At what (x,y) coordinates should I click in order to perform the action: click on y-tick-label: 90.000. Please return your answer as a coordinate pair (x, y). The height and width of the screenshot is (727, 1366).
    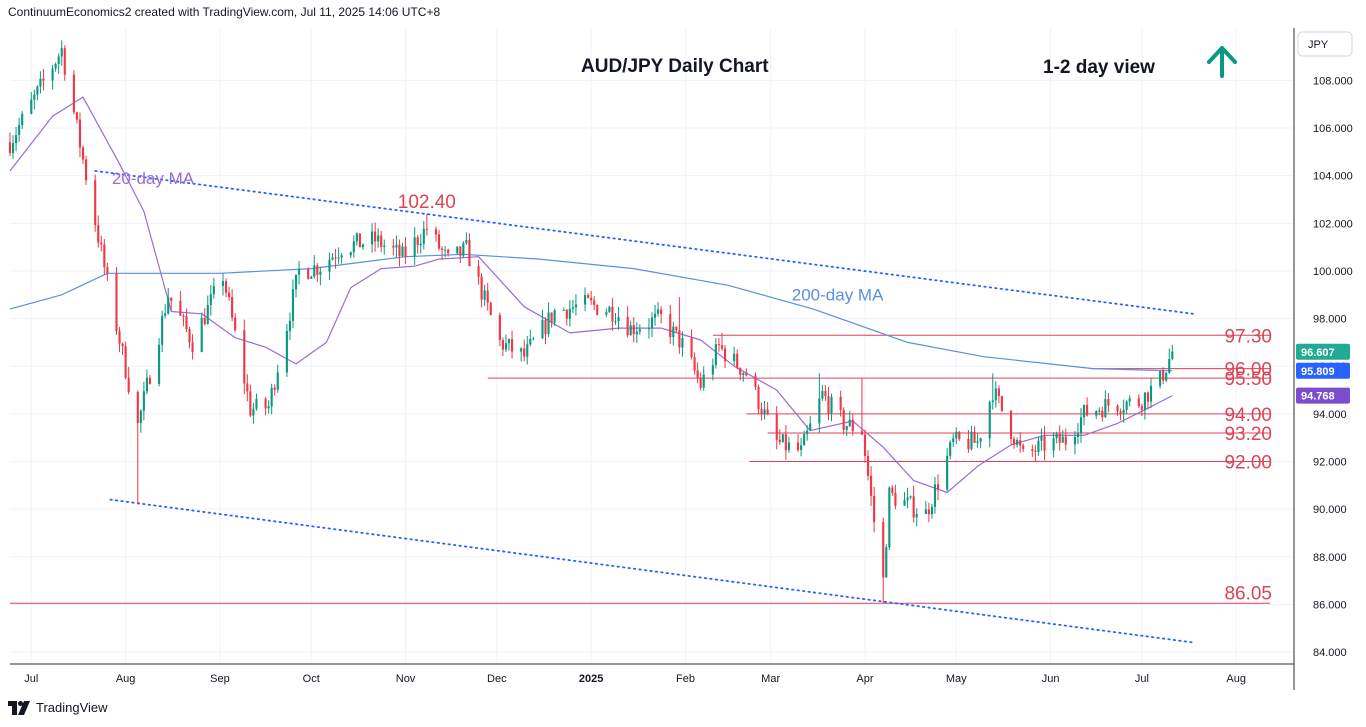
    Looking at the image, I should click on (1330, 510).